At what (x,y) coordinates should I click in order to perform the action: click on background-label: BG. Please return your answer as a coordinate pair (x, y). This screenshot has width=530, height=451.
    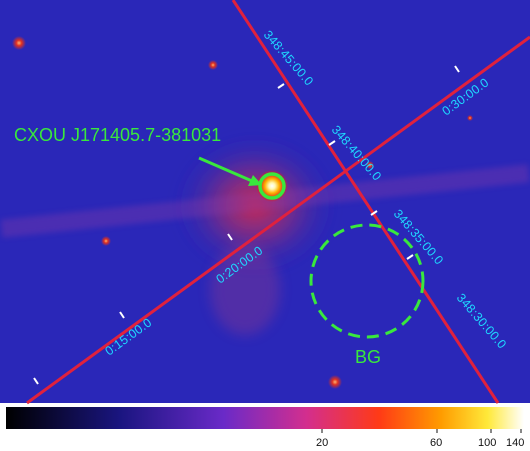
    Looking at the image, I should click on (368, 357).